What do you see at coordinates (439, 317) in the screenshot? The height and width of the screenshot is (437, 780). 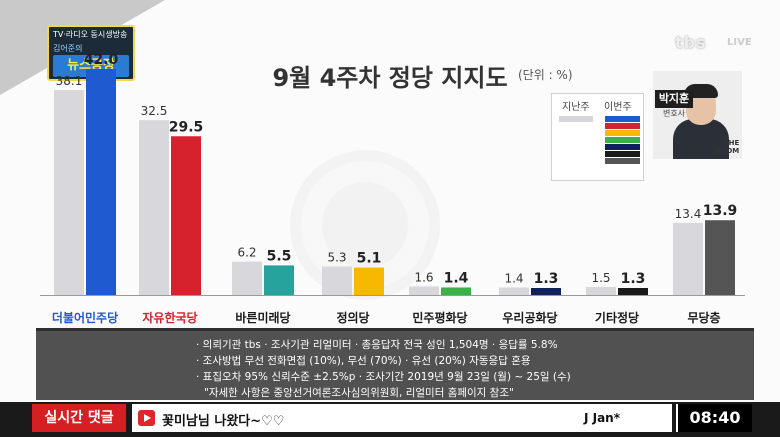 I see `category-label: 민주평화당` at bounding box center [439, 317].